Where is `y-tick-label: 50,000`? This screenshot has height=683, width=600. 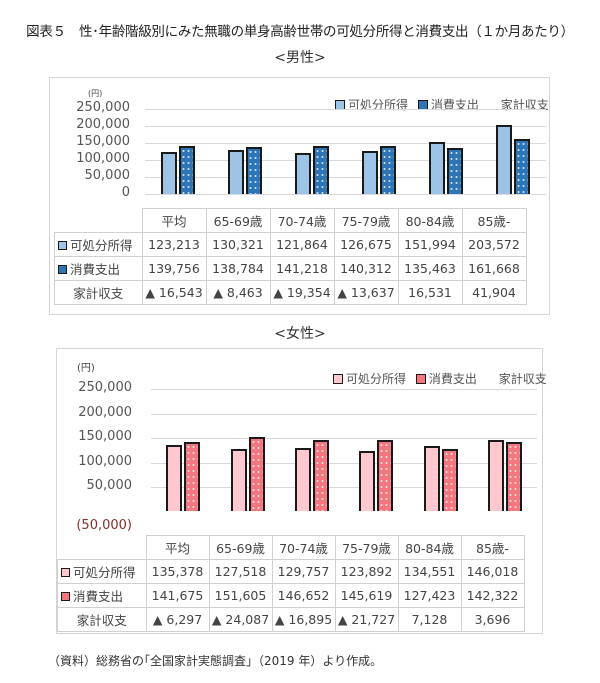
y-tick-label: 50,000 is located at coordinates (109, 485).